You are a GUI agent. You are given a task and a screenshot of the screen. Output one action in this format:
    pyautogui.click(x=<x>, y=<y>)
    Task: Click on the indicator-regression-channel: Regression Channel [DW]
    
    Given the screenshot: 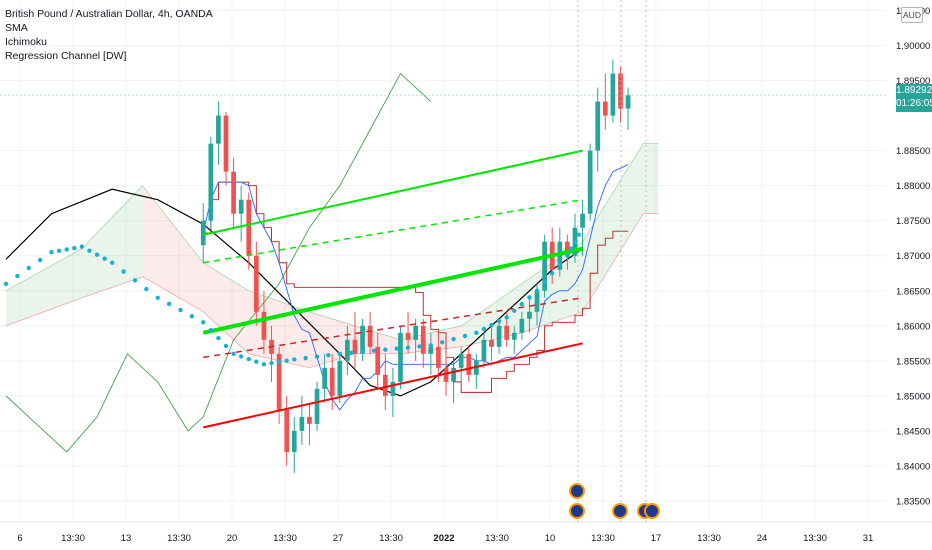 What is the action you would take?
    pyautogui.click(x=66, y=56)
    